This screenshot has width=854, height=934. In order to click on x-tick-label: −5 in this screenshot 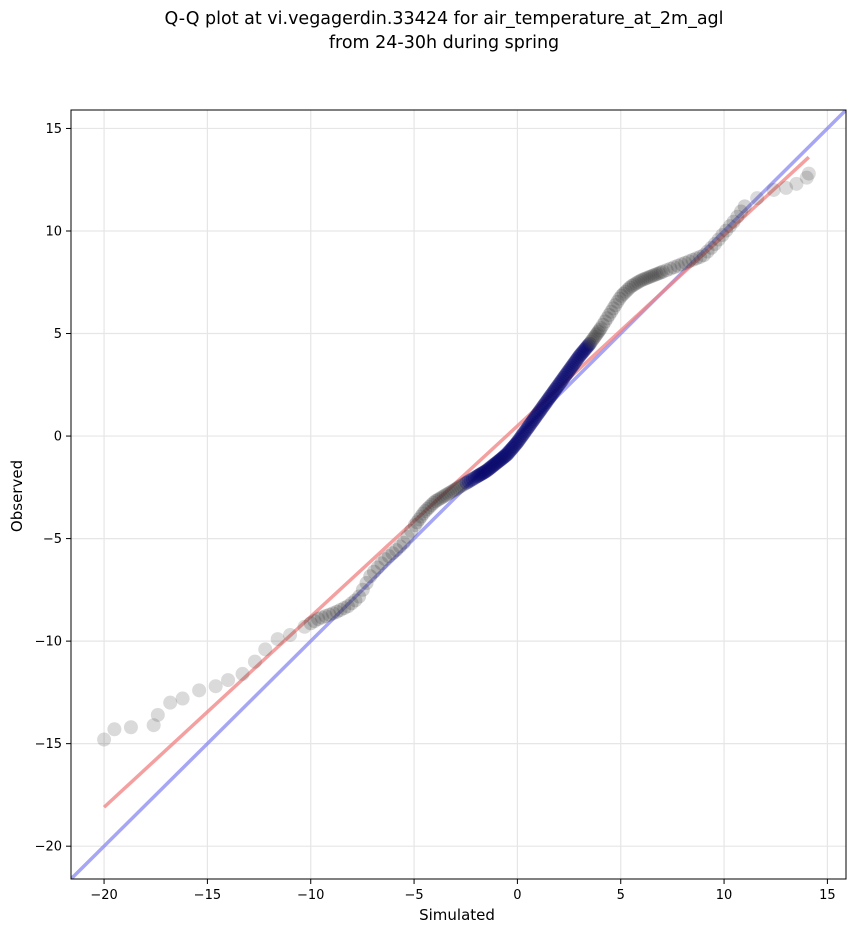, I will do `click(413, 895)`.